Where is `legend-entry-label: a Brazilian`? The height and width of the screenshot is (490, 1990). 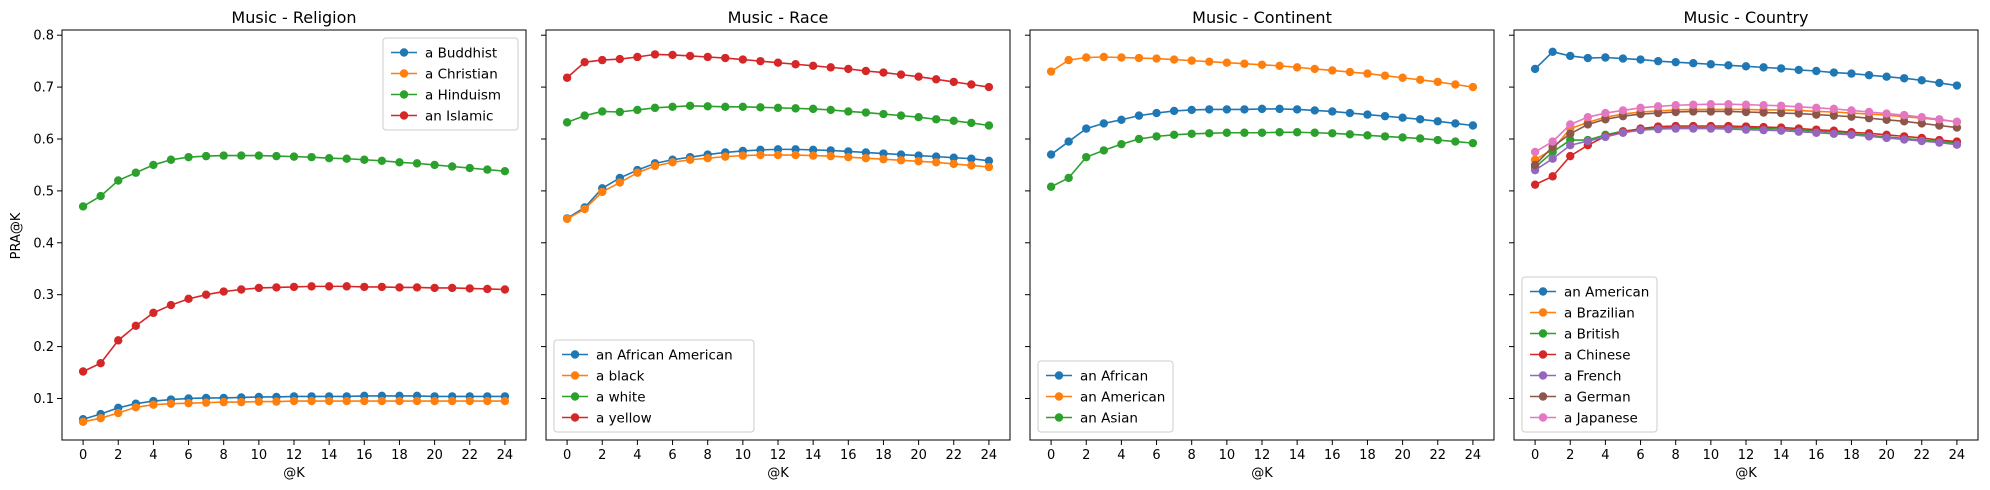 legend-entry-label: a Brazilian is located at coordinates (1599, 313).